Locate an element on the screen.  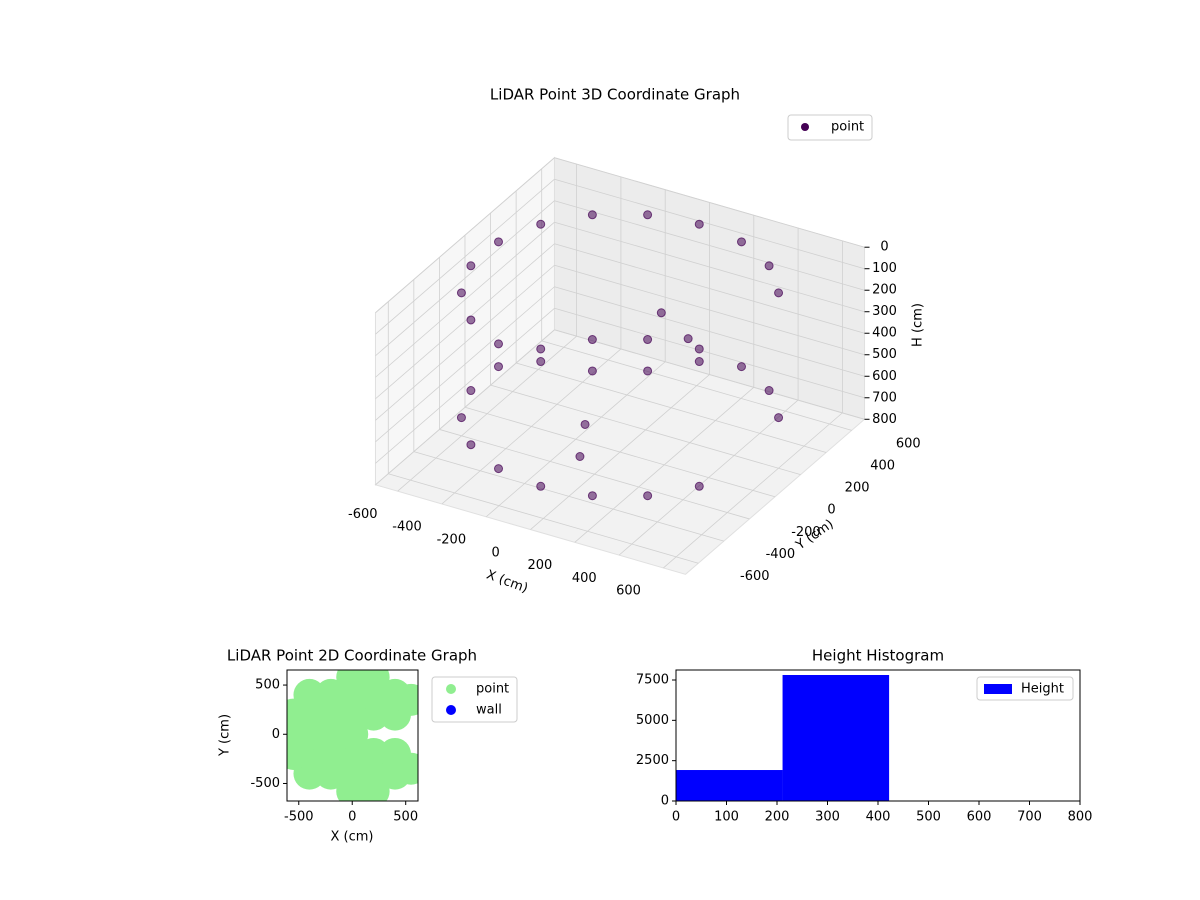
chart-title: LiDAR Point 3D Coordinate Graph is located at coordinates (615, 95).